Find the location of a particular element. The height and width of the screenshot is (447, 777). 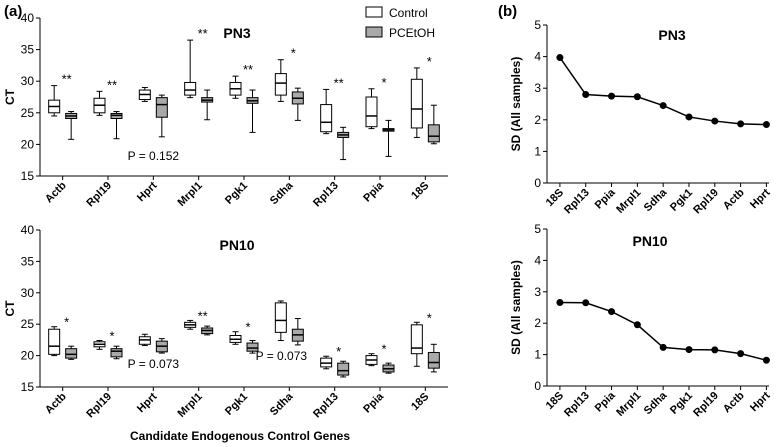

box-control-18s is located at coordinates (416, 339).